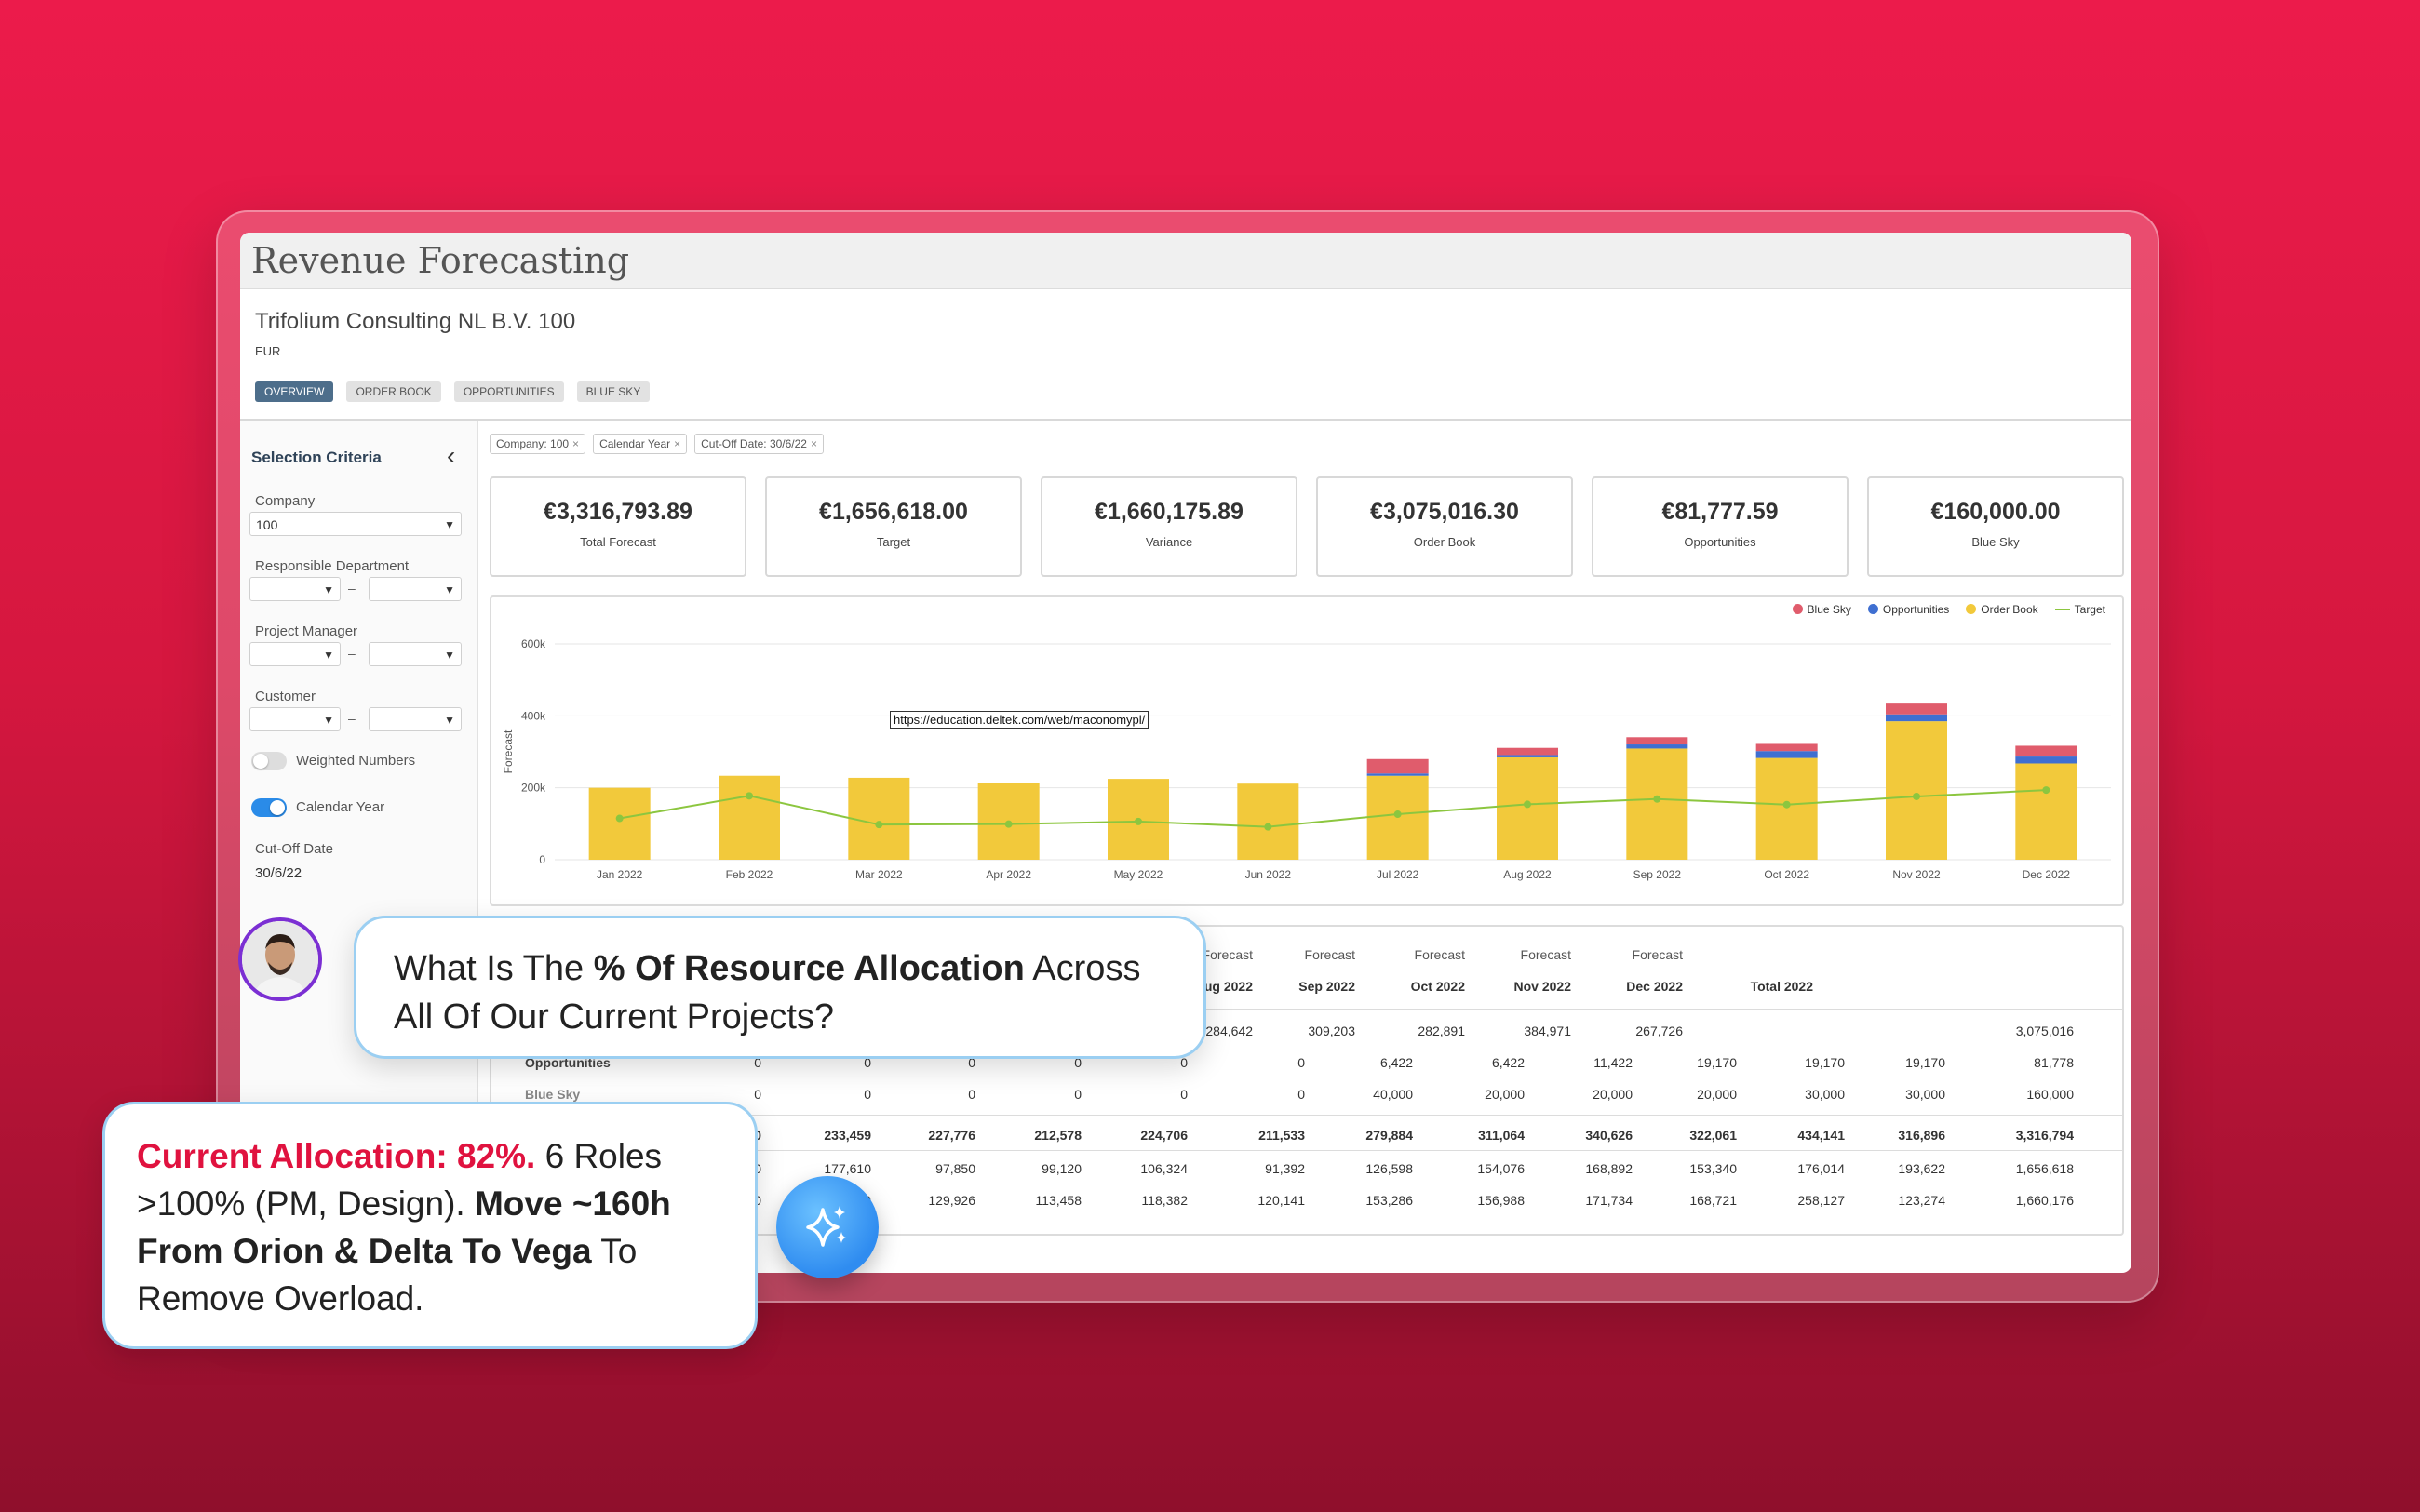 This screenshot has height=1512, width=2420. What do you see at coordinates (893, 542) in the screenshot?
I see `kpi-label: Target` at bounding box center [893, 542].